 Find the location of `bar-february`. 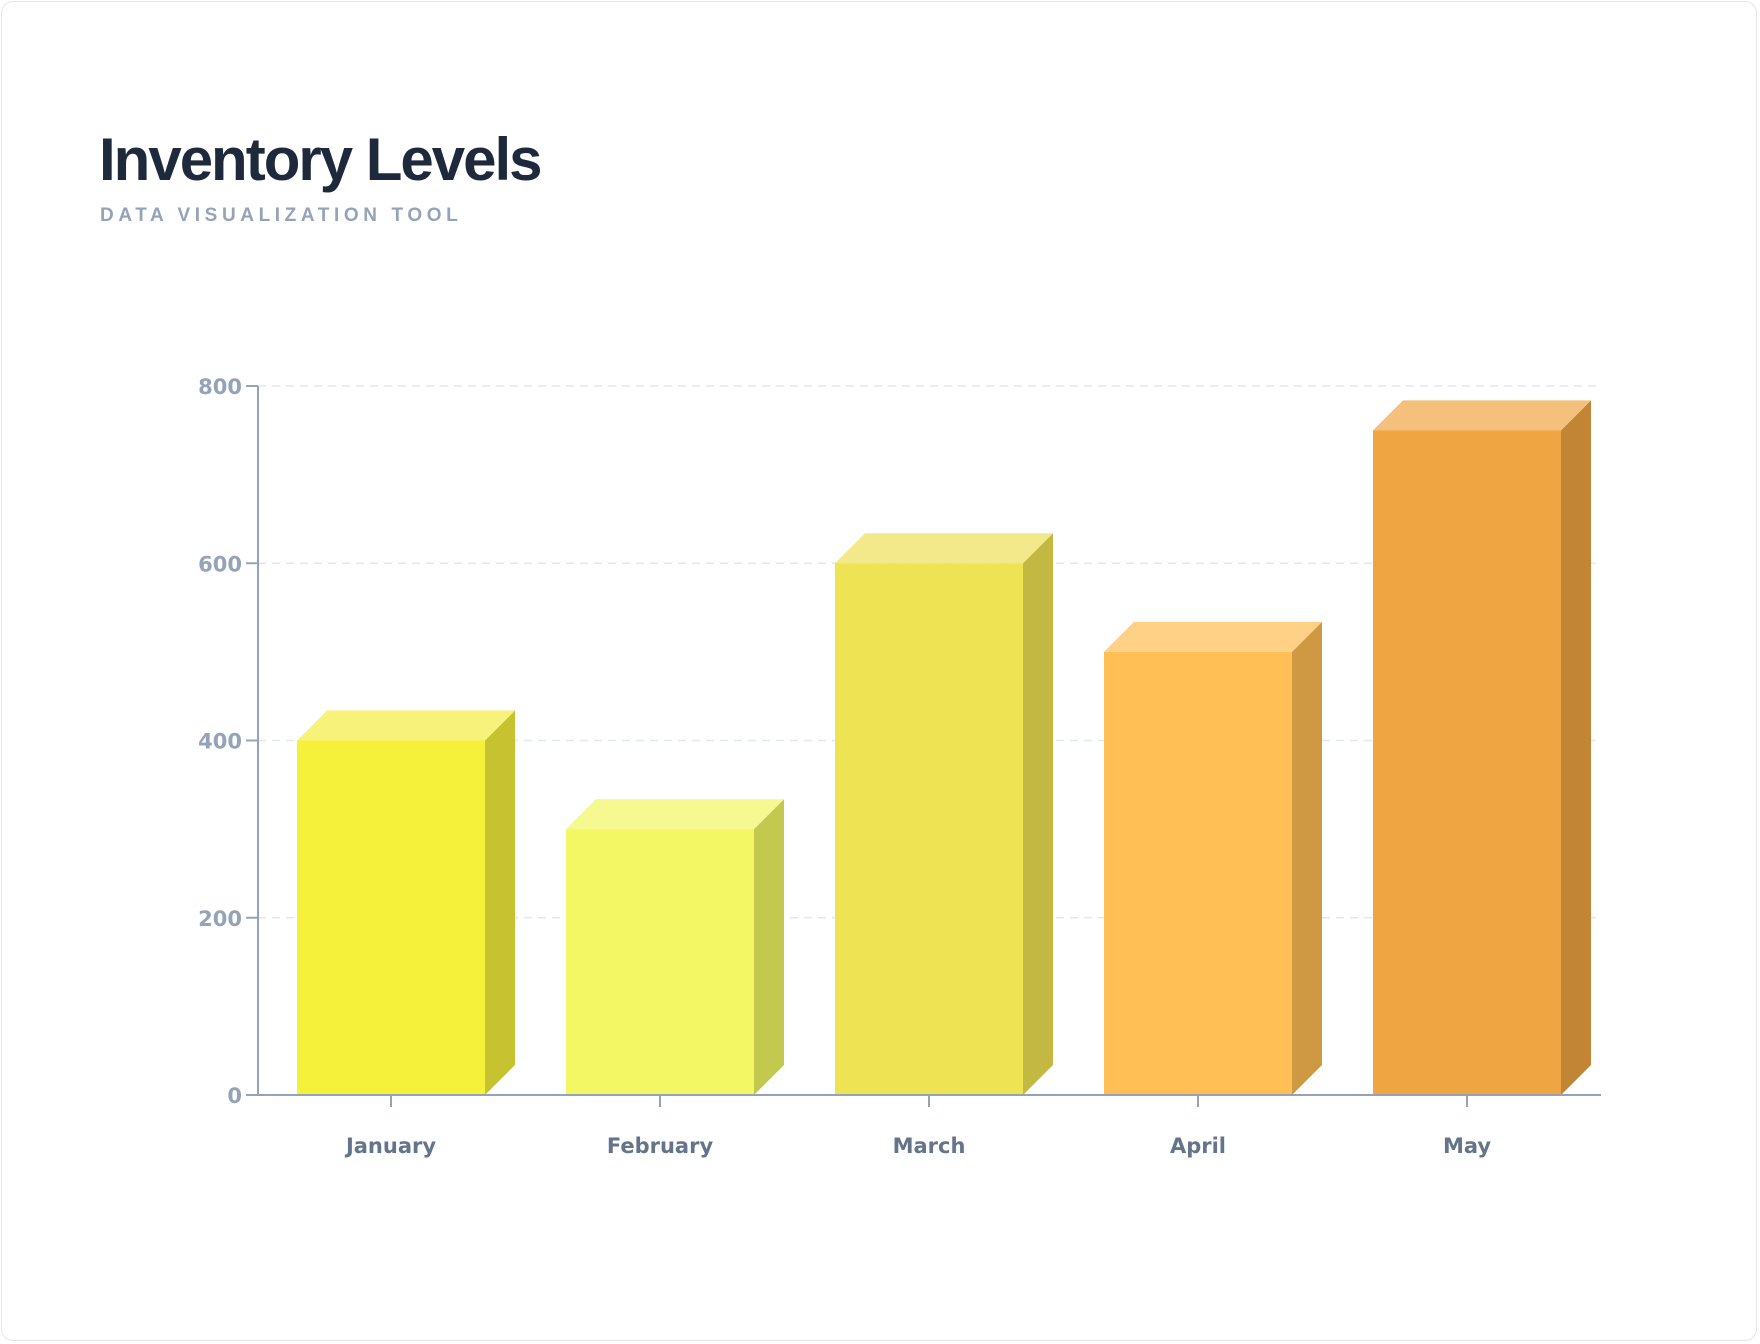

bar-february is located at coordinates (675, 947).